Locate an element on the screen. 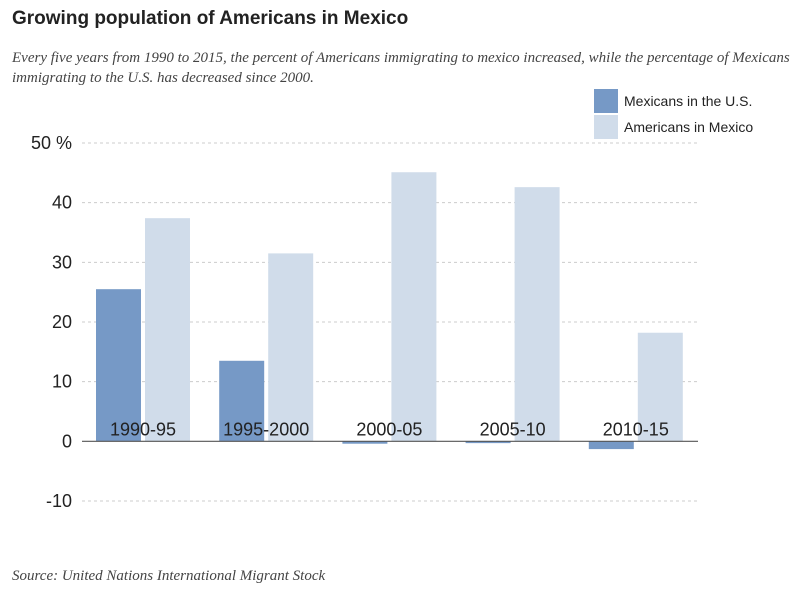  y-tick-label: 40 is located at coordinates (62, 203).